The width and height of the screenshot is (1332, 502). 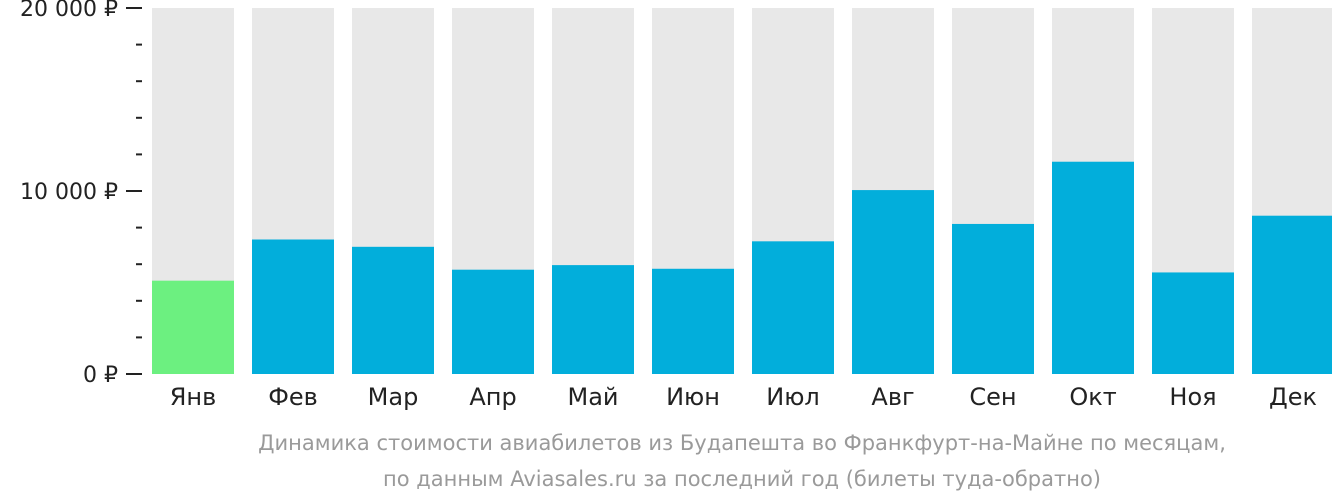 I want to click on x-tick-label: Май, so click(x=592, y=397).